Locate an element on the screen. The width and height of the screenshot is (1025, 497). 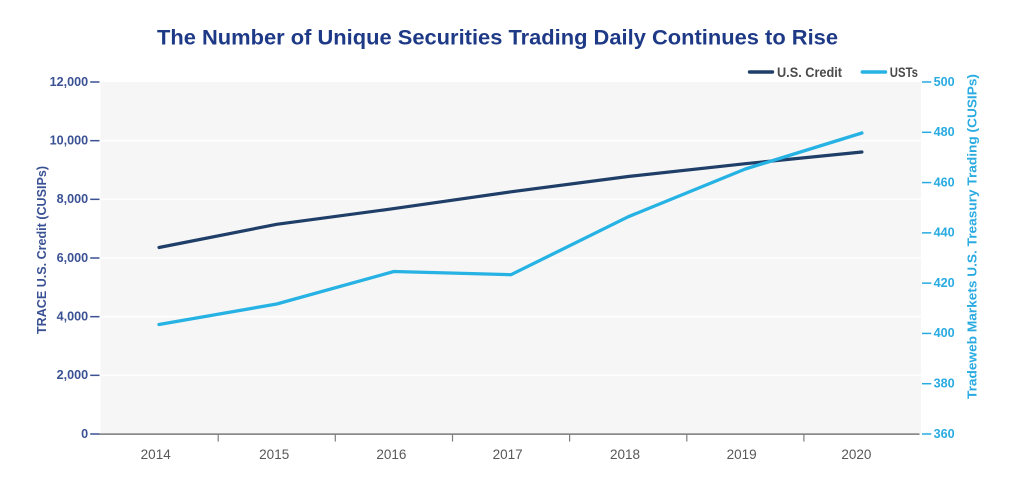
svg-text: 2019 is located at coordinates (742, 454).